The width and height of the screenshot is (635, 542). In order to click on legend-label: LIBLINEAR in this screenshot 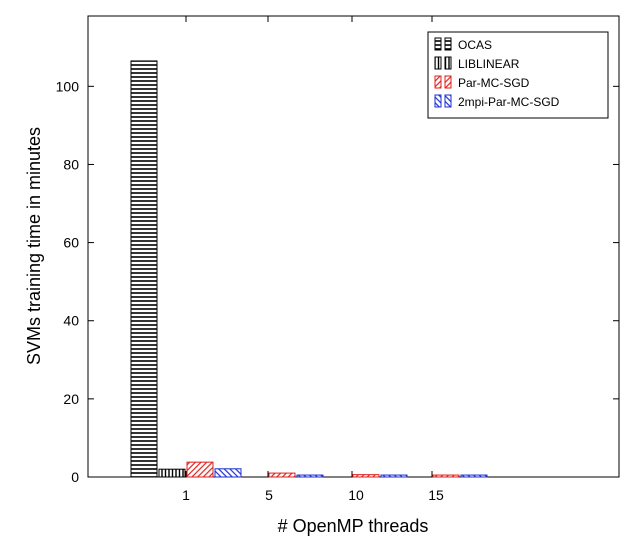, I will do `click(489, 64)`.